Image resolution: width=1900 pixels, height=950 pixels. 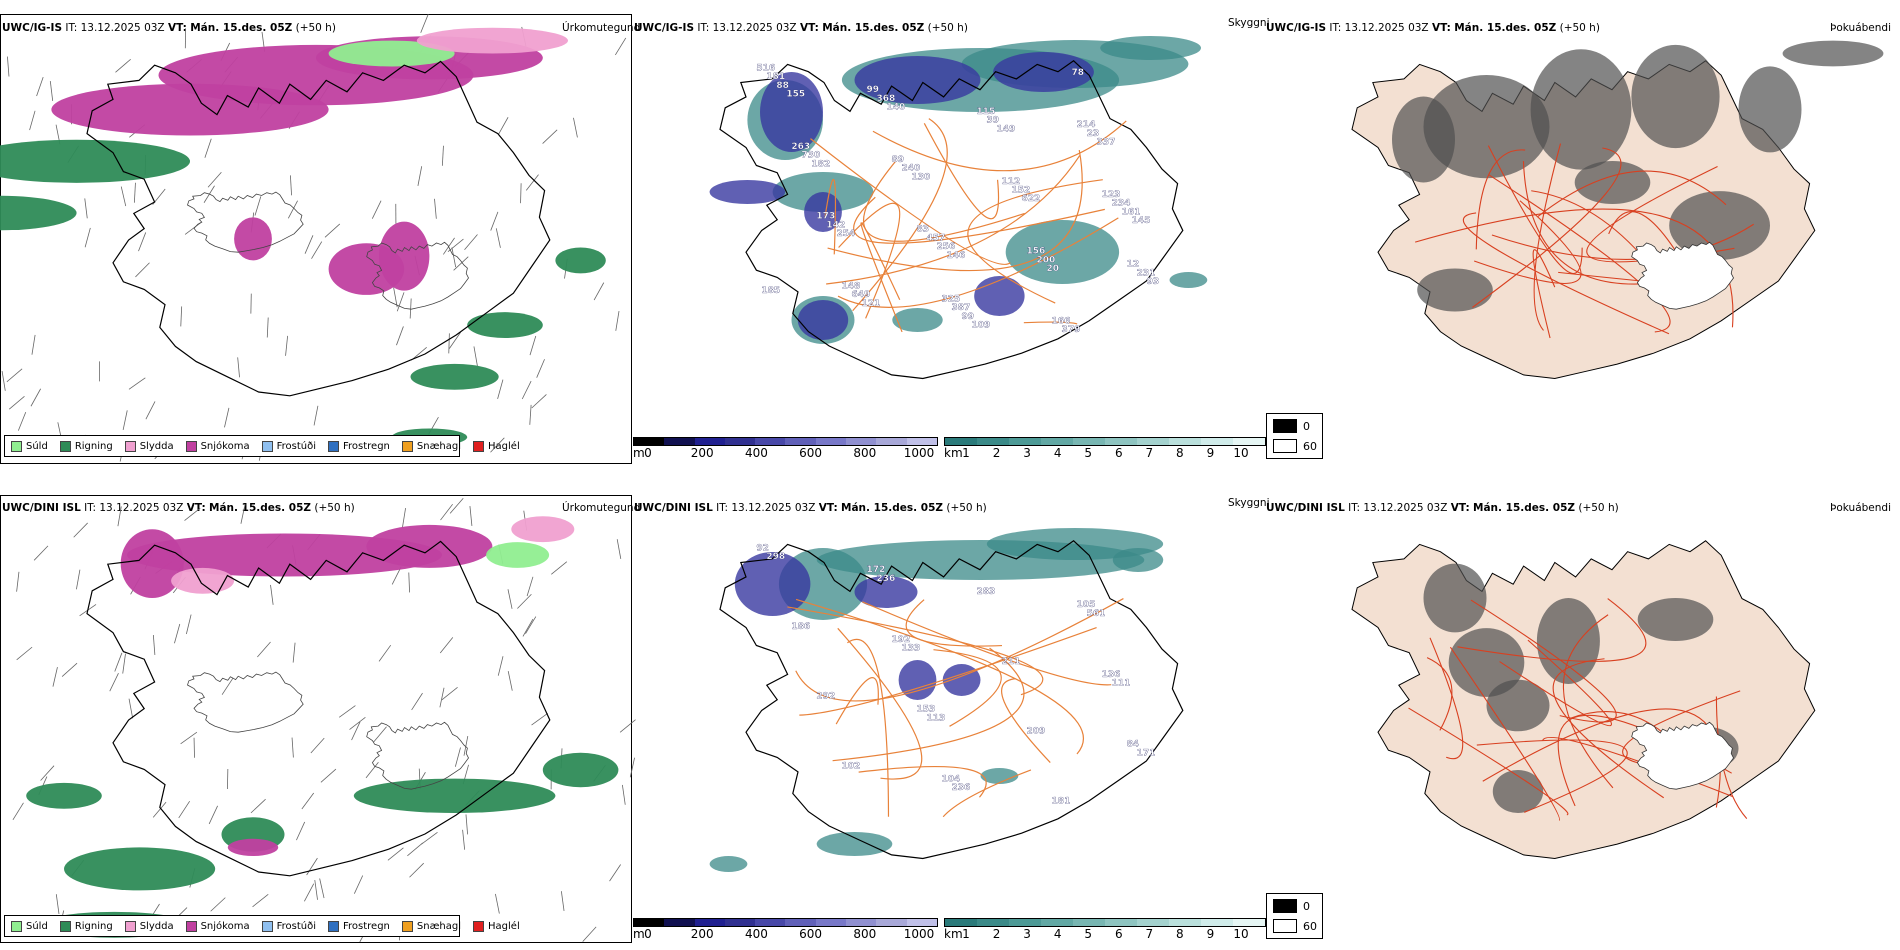 I want to click on ceiling-label: 83, so click(x=922, y=230).